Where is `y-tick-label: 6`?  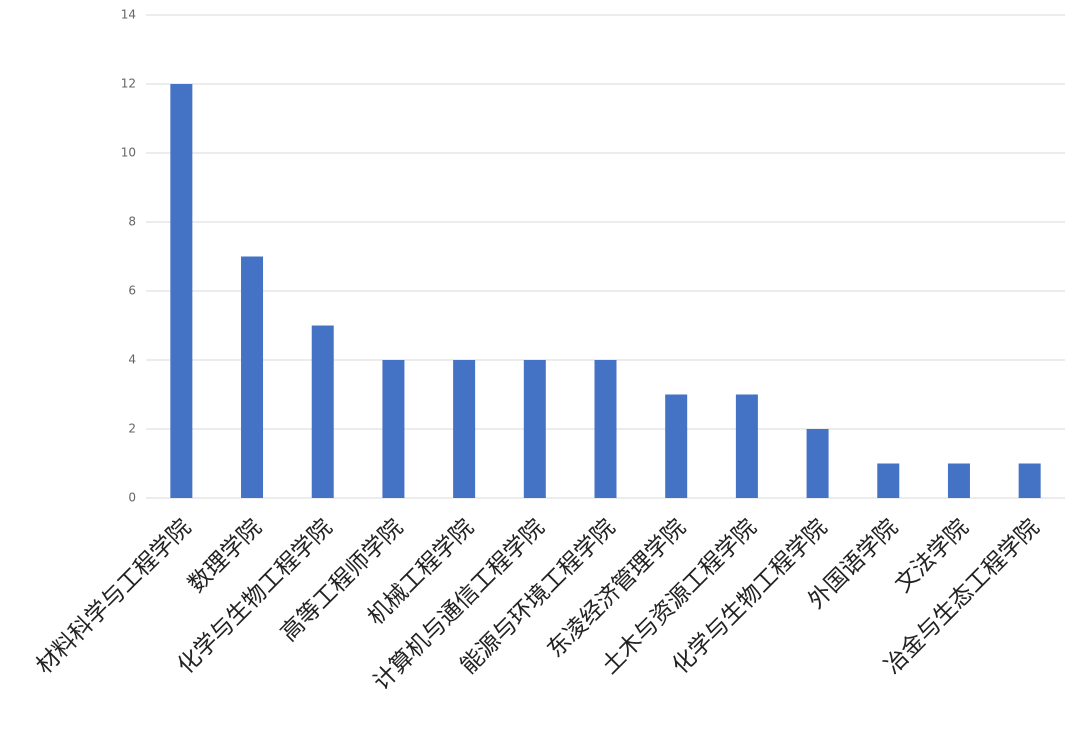
y-tick-label: 6 is located at coordinates (132, 291).